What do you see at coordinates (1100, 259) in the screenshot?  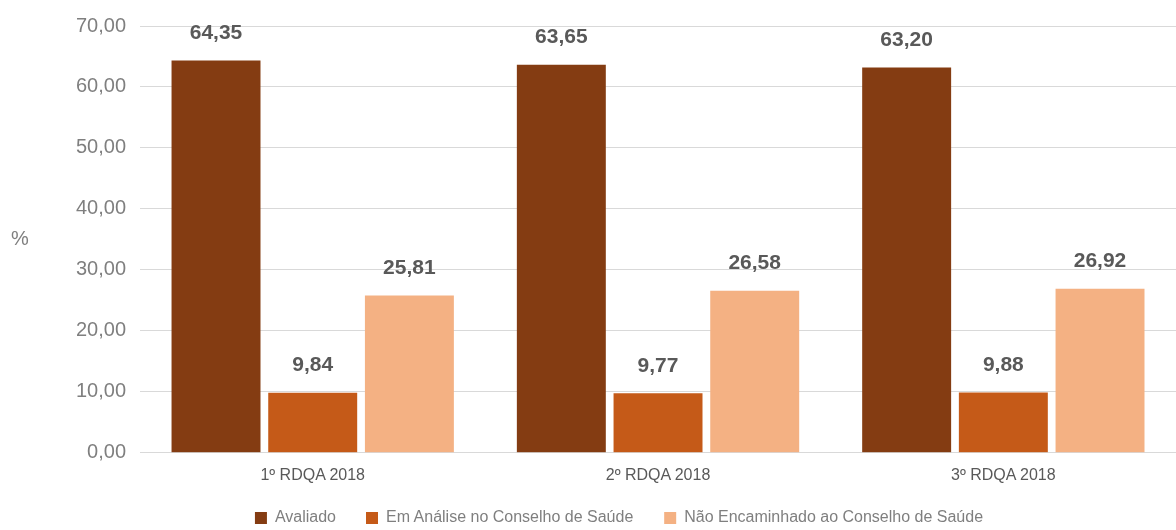 I see `data-label: 26,92` at bounding box center [1100, 259].